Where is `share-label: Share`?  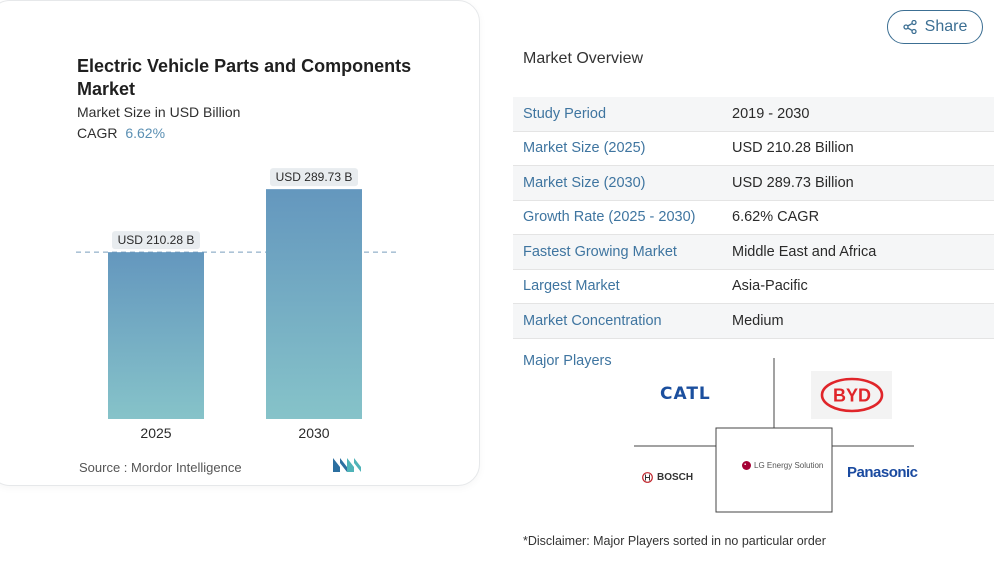 share-label: Share is located at coordinates (946, 26).